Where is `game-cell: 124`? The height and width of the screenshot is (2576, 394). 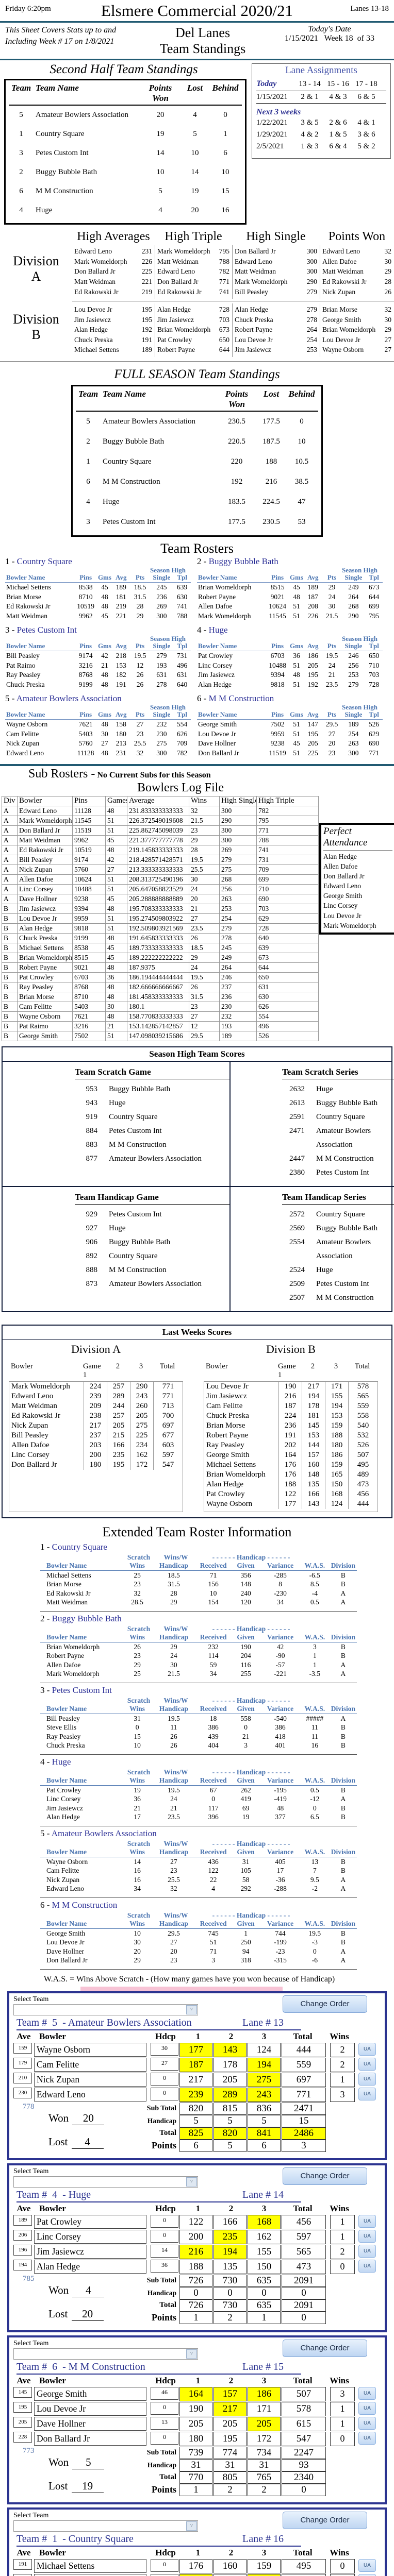
game-cell: 124 is located at coordinates (264, 2049).